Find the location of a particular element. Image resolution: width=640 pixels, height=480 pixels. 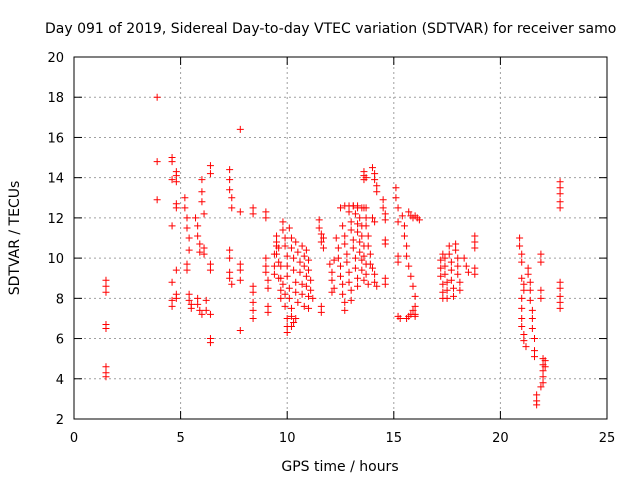

y-tick-label: 4 is located at coordinates (60, 380).